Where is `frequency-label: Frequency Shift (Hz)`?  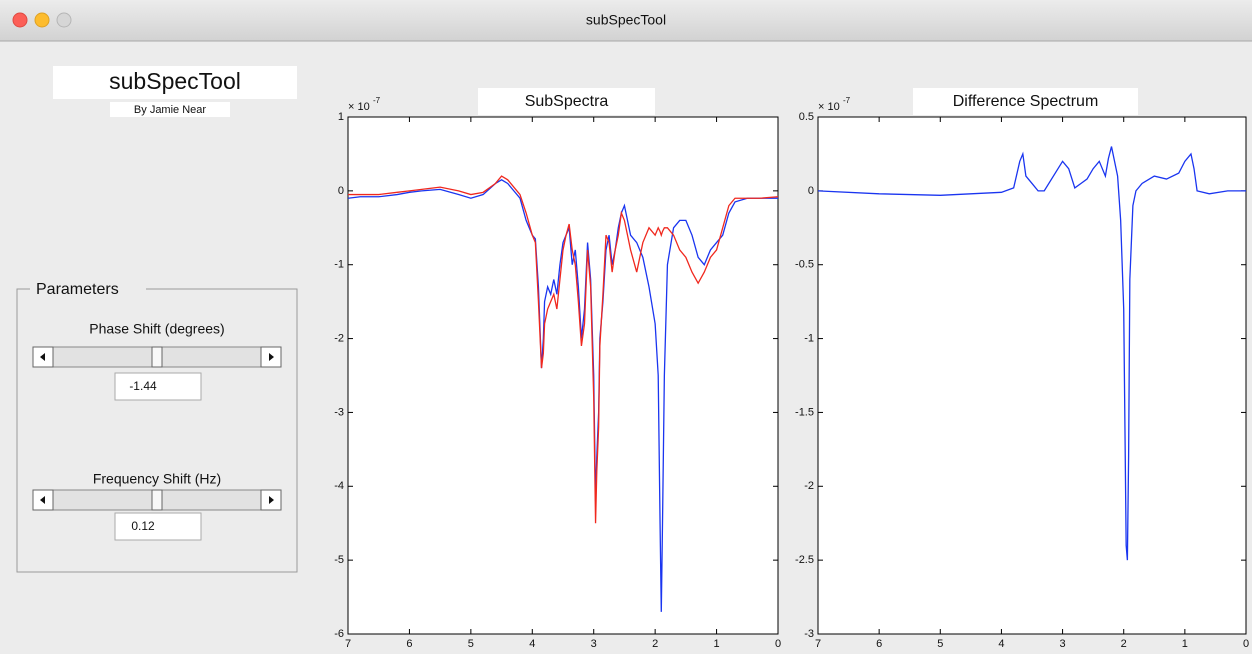
frequency-label: Frequency Shift (Hz) is located at coordinates (157, 479).